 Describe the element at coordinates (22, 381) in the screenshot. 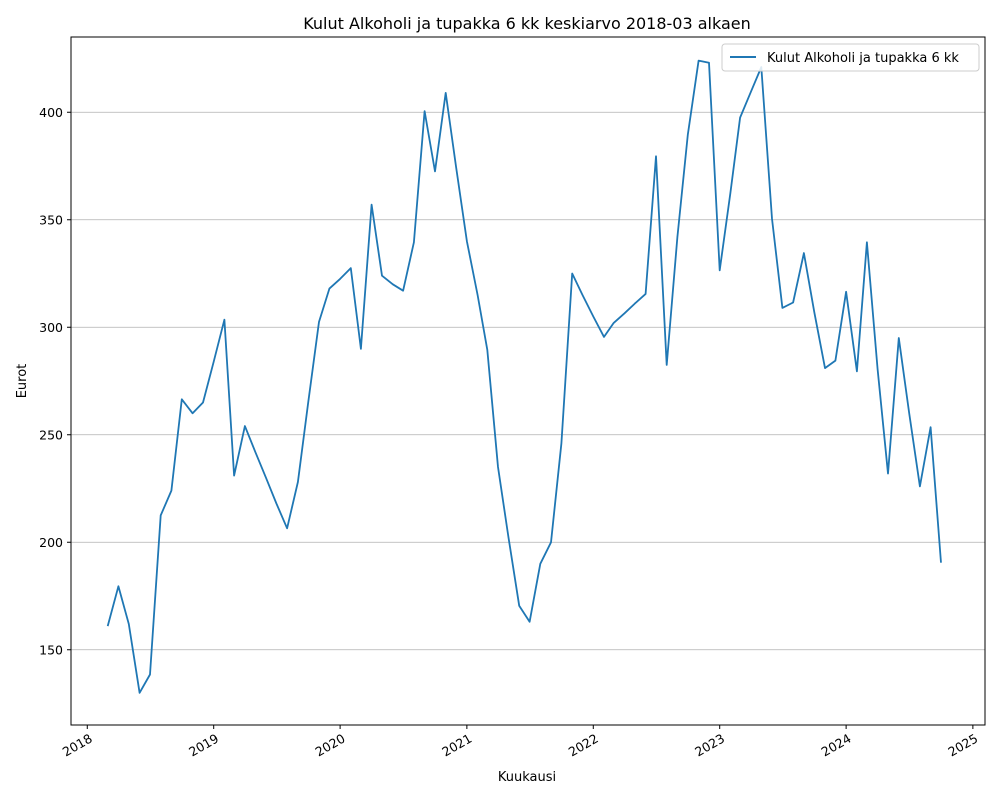

I see `y-axis-label: Eurot` at that location.